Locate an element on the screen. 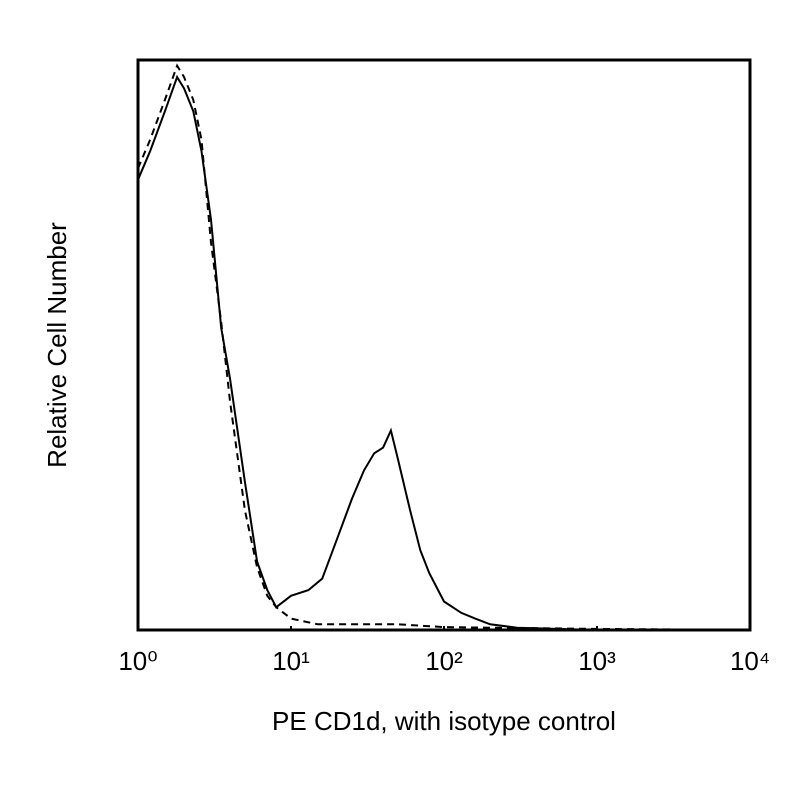  x-tick-label: 10⁰ is located at coordinates (137, 661).